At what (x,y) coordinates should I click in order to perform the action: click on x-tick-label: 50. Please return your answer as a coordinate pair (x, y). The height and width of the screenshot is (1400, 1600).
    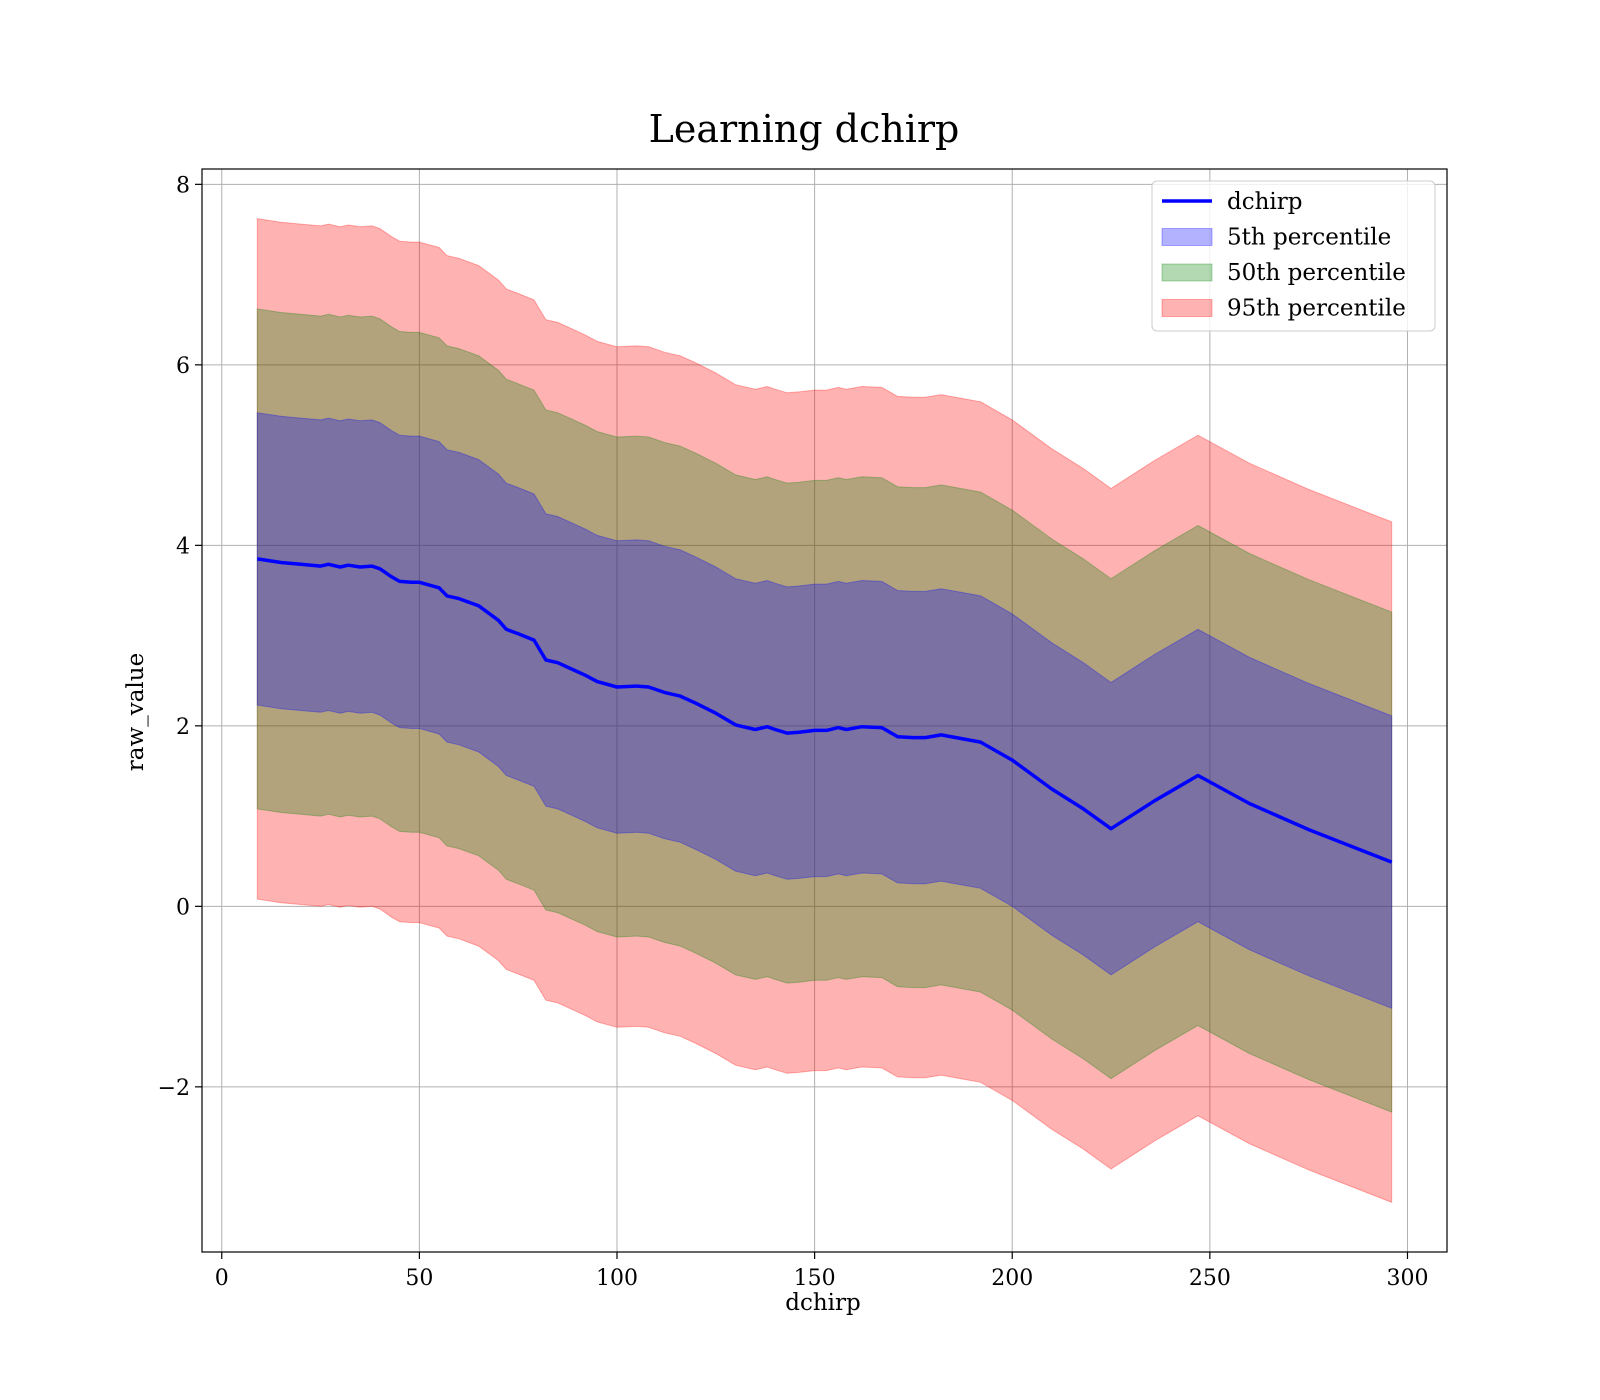
    Looking at the image, I should click on (419, 1278).